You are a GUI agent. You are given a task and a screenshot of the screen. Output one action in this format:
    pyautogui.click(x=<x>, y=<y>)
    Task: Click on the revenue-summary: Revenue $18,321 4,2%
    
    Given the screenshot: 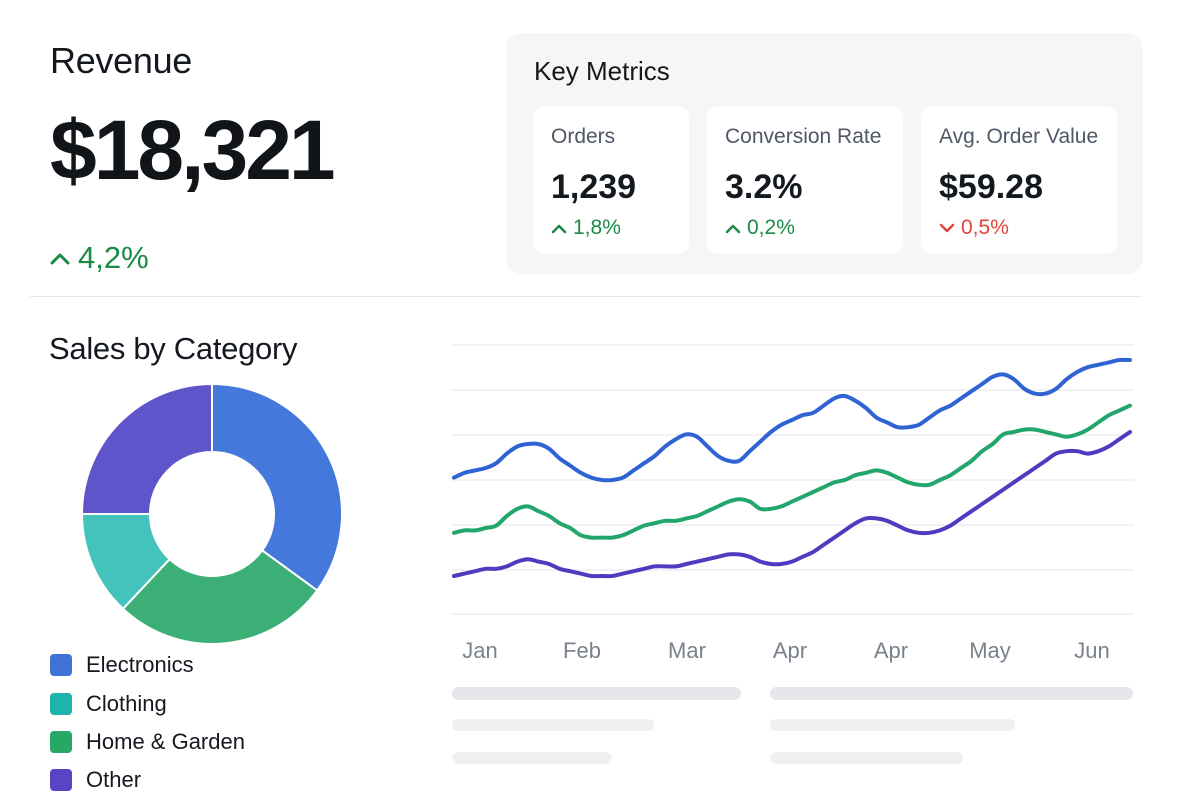 What is the action you would take?
    pyautogui.click(x=260, y=157)
    